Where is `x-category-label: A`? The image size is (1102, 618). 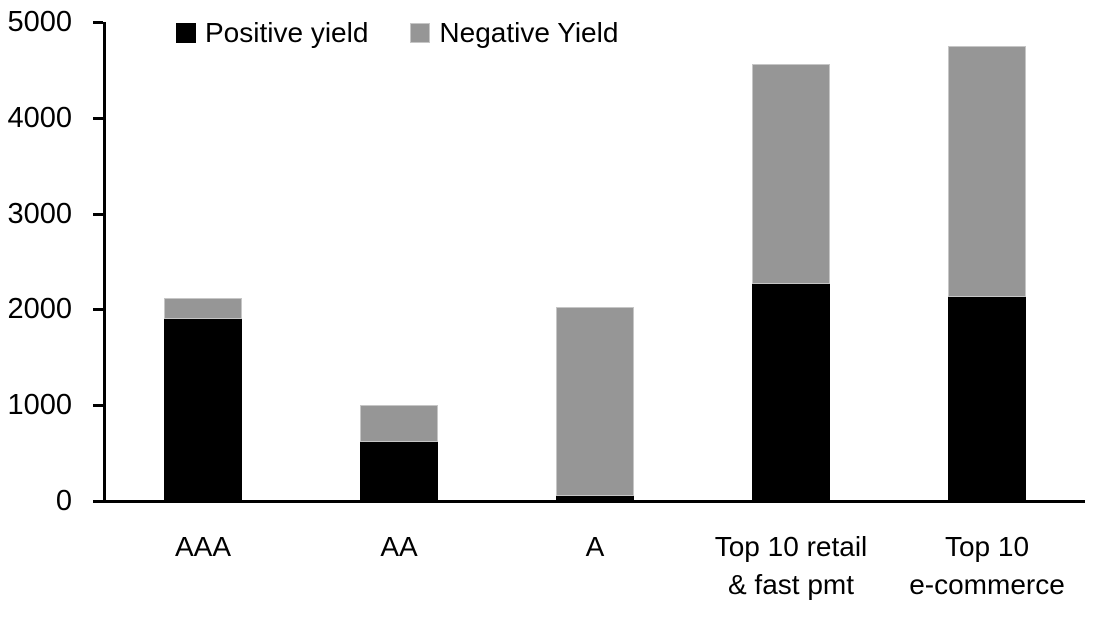 x-category-label: A is located at coordinates (595, 547).